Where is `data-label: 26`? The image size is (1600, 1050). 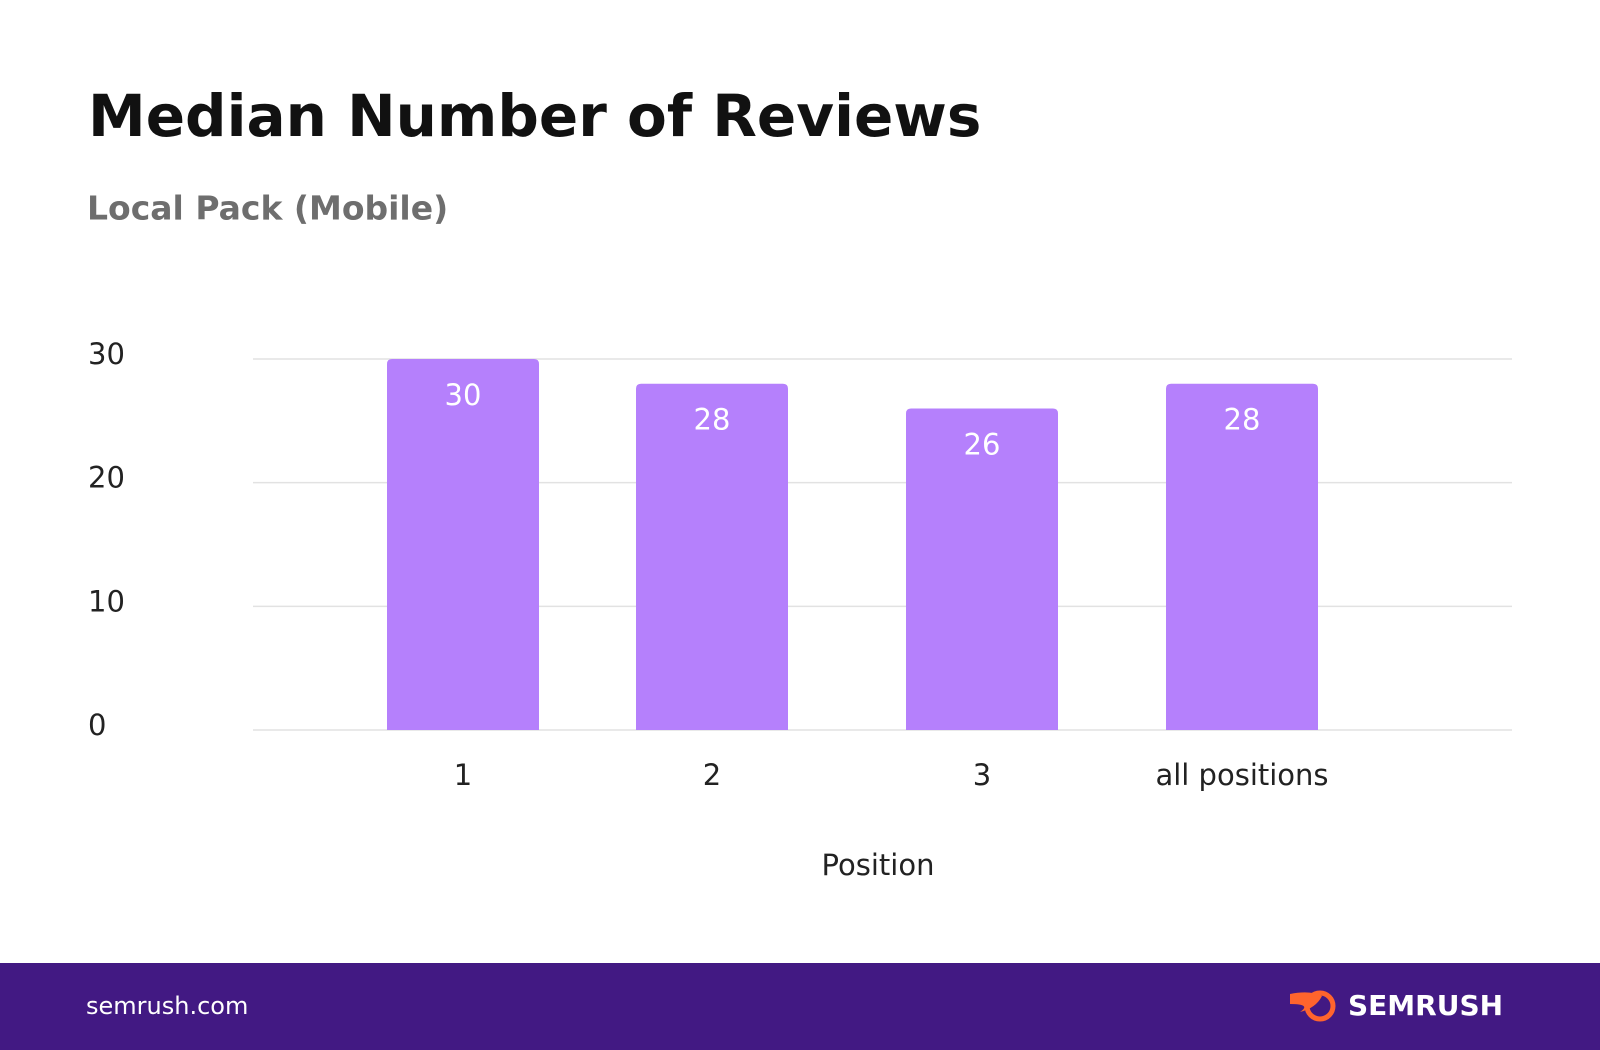
data-label: 26 is located at coordinates (982, 444).